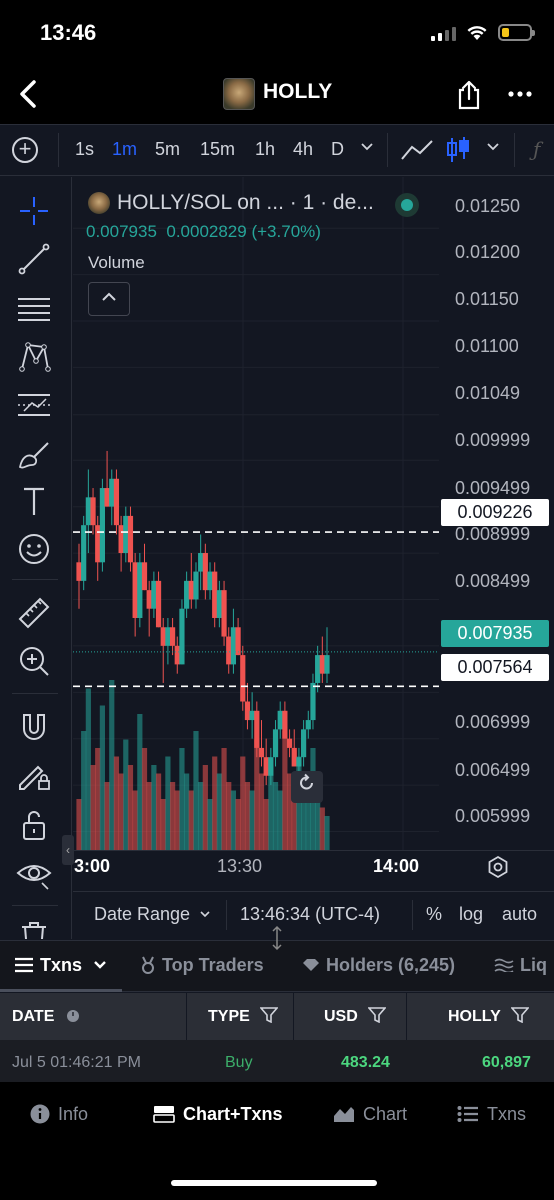  Describe the element at coordinates (471, 914) in the screenshot. I see `log-scale-toggle: log` at that location.